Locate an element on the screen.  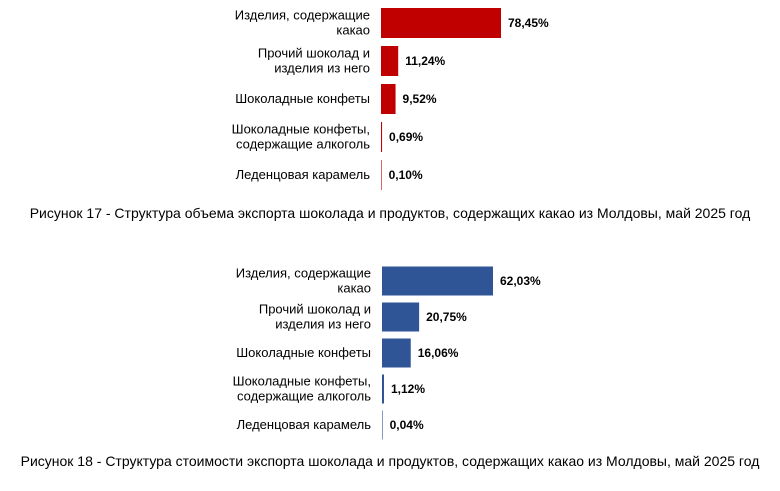
value-label: 0,04% is located at coordinates (407, 425).